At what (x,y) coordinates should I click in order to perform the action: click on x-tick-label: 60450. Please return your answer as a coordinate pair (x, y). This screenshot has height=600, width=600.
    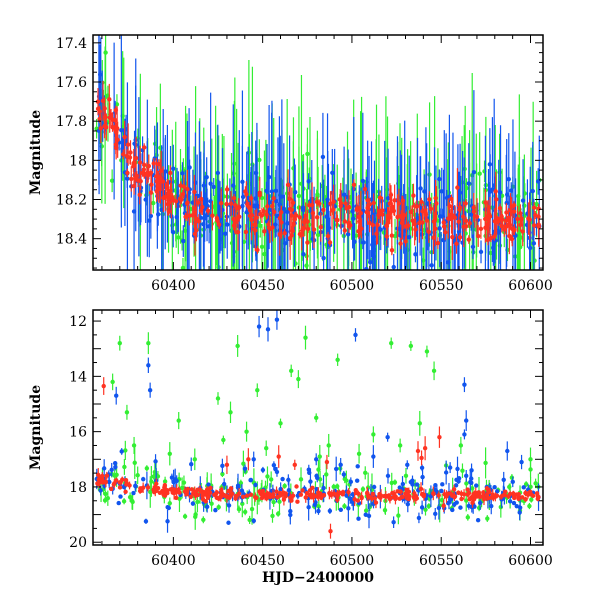
    Looking at the image, I should click on (262, 286).